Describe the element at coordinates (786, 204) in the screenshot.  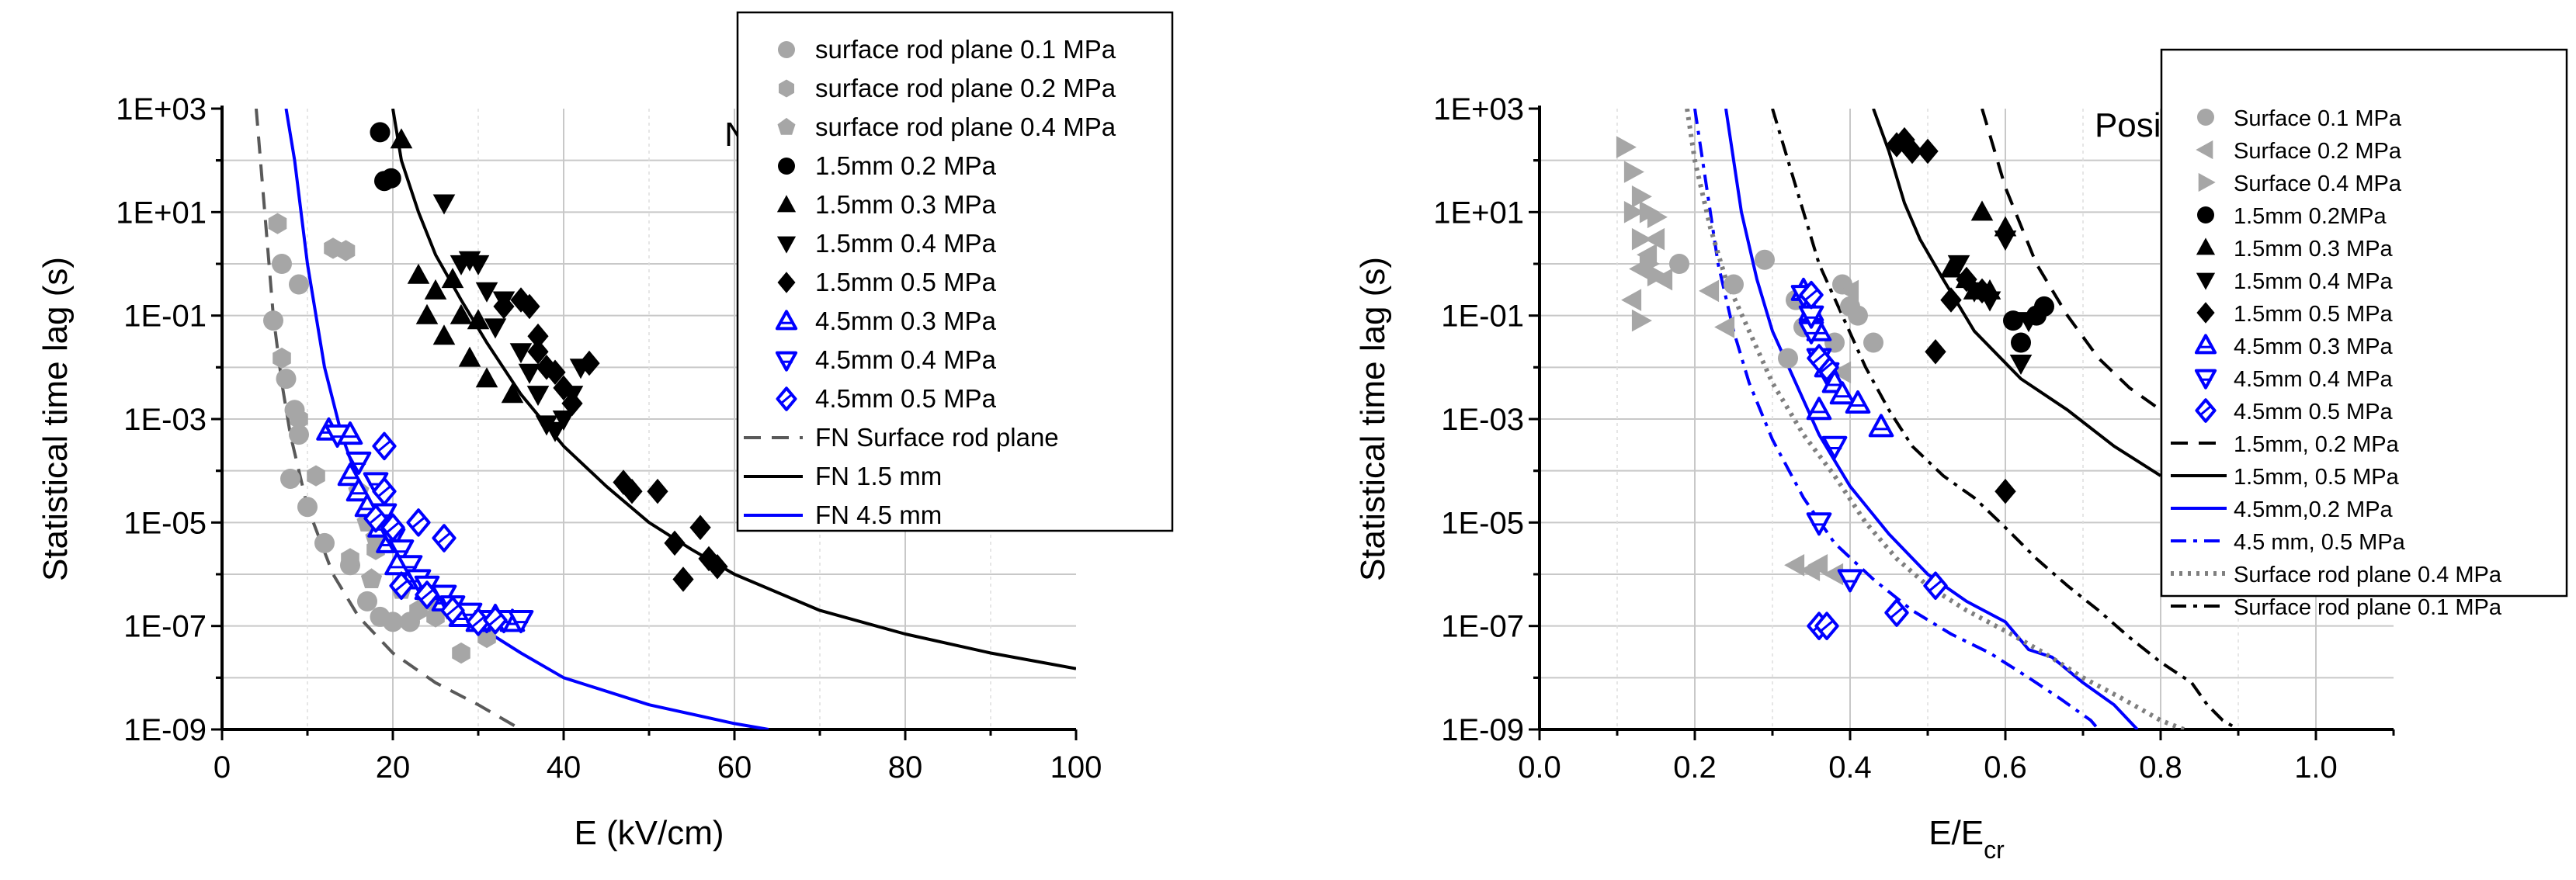
I see `negative-legend-swatch-1-5mm-0-3-mpa` at that location.